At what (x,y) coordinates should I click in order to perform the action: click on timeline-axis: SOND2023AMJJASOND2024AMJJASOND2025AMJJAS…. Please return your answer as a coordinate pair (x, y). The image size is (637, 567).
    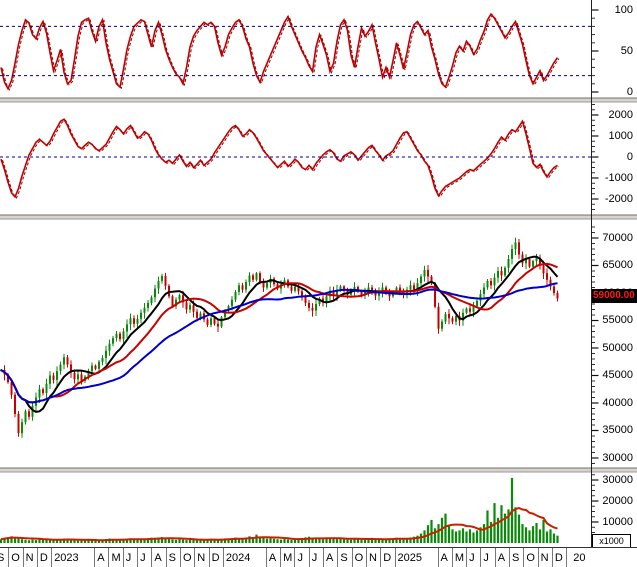
    Looking at the image, I should click on (318, 557).